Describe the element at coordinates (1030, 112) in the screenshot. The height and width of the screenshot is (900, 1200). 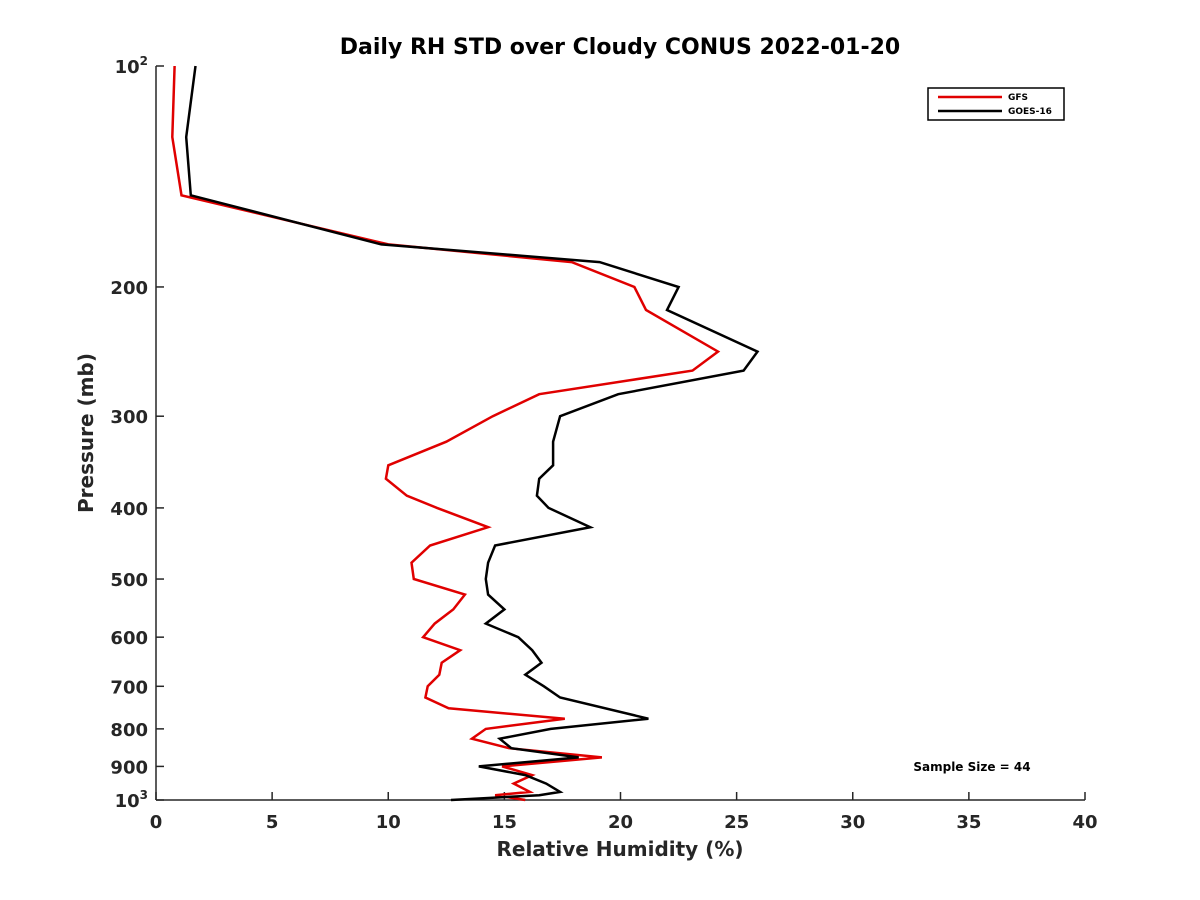
I see `legend-label-goes16: GOES-16` at that location.